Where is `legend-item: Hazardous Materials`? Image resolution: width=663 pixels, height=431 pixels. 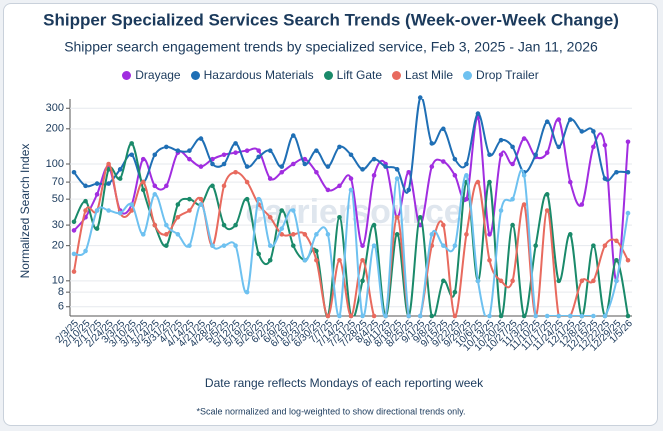 legend-item: Hazardous Materials is located at coordinates (252, 75).